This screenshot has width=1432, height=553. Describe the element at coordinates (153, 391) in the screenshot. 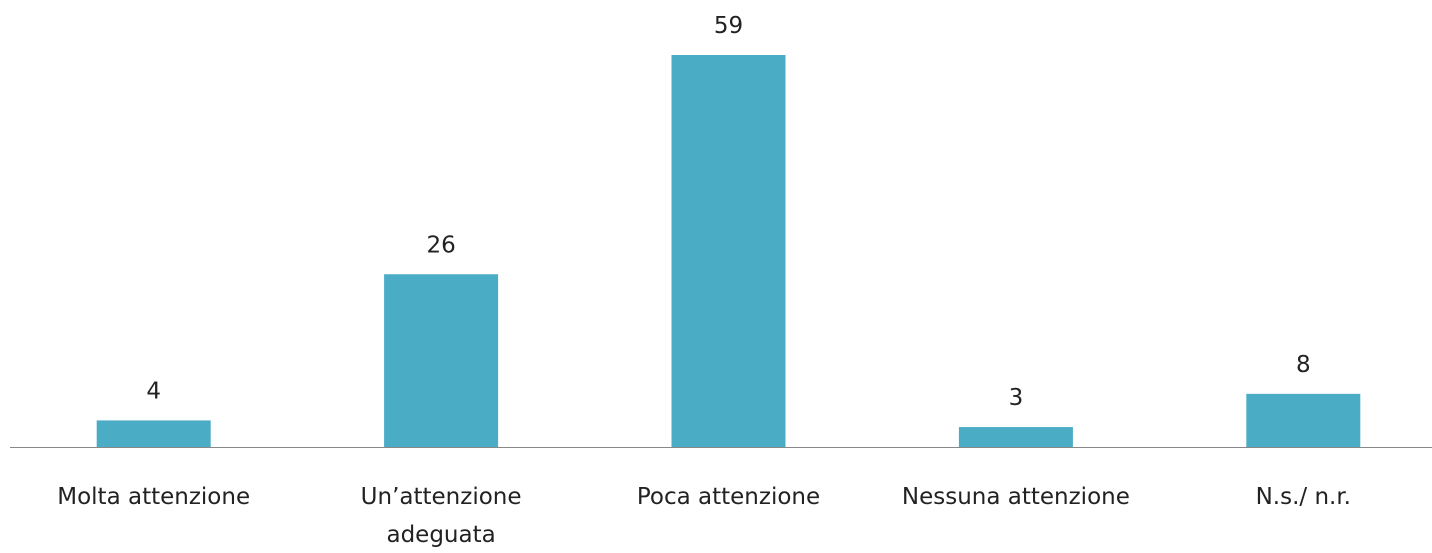

I see `value-label: 4` at that location.